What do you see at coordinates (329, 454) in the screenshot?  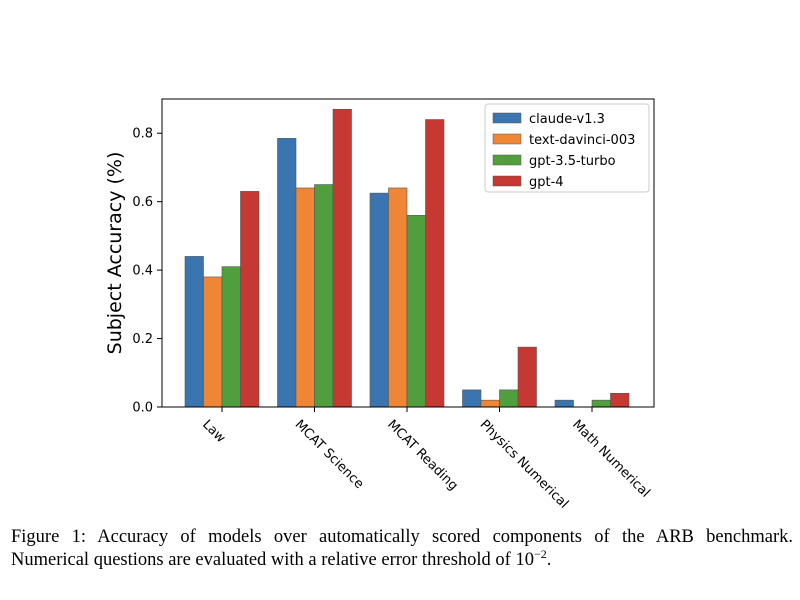 I see `x-tick-label: MCAT Science` at bounding box center [329, 454].